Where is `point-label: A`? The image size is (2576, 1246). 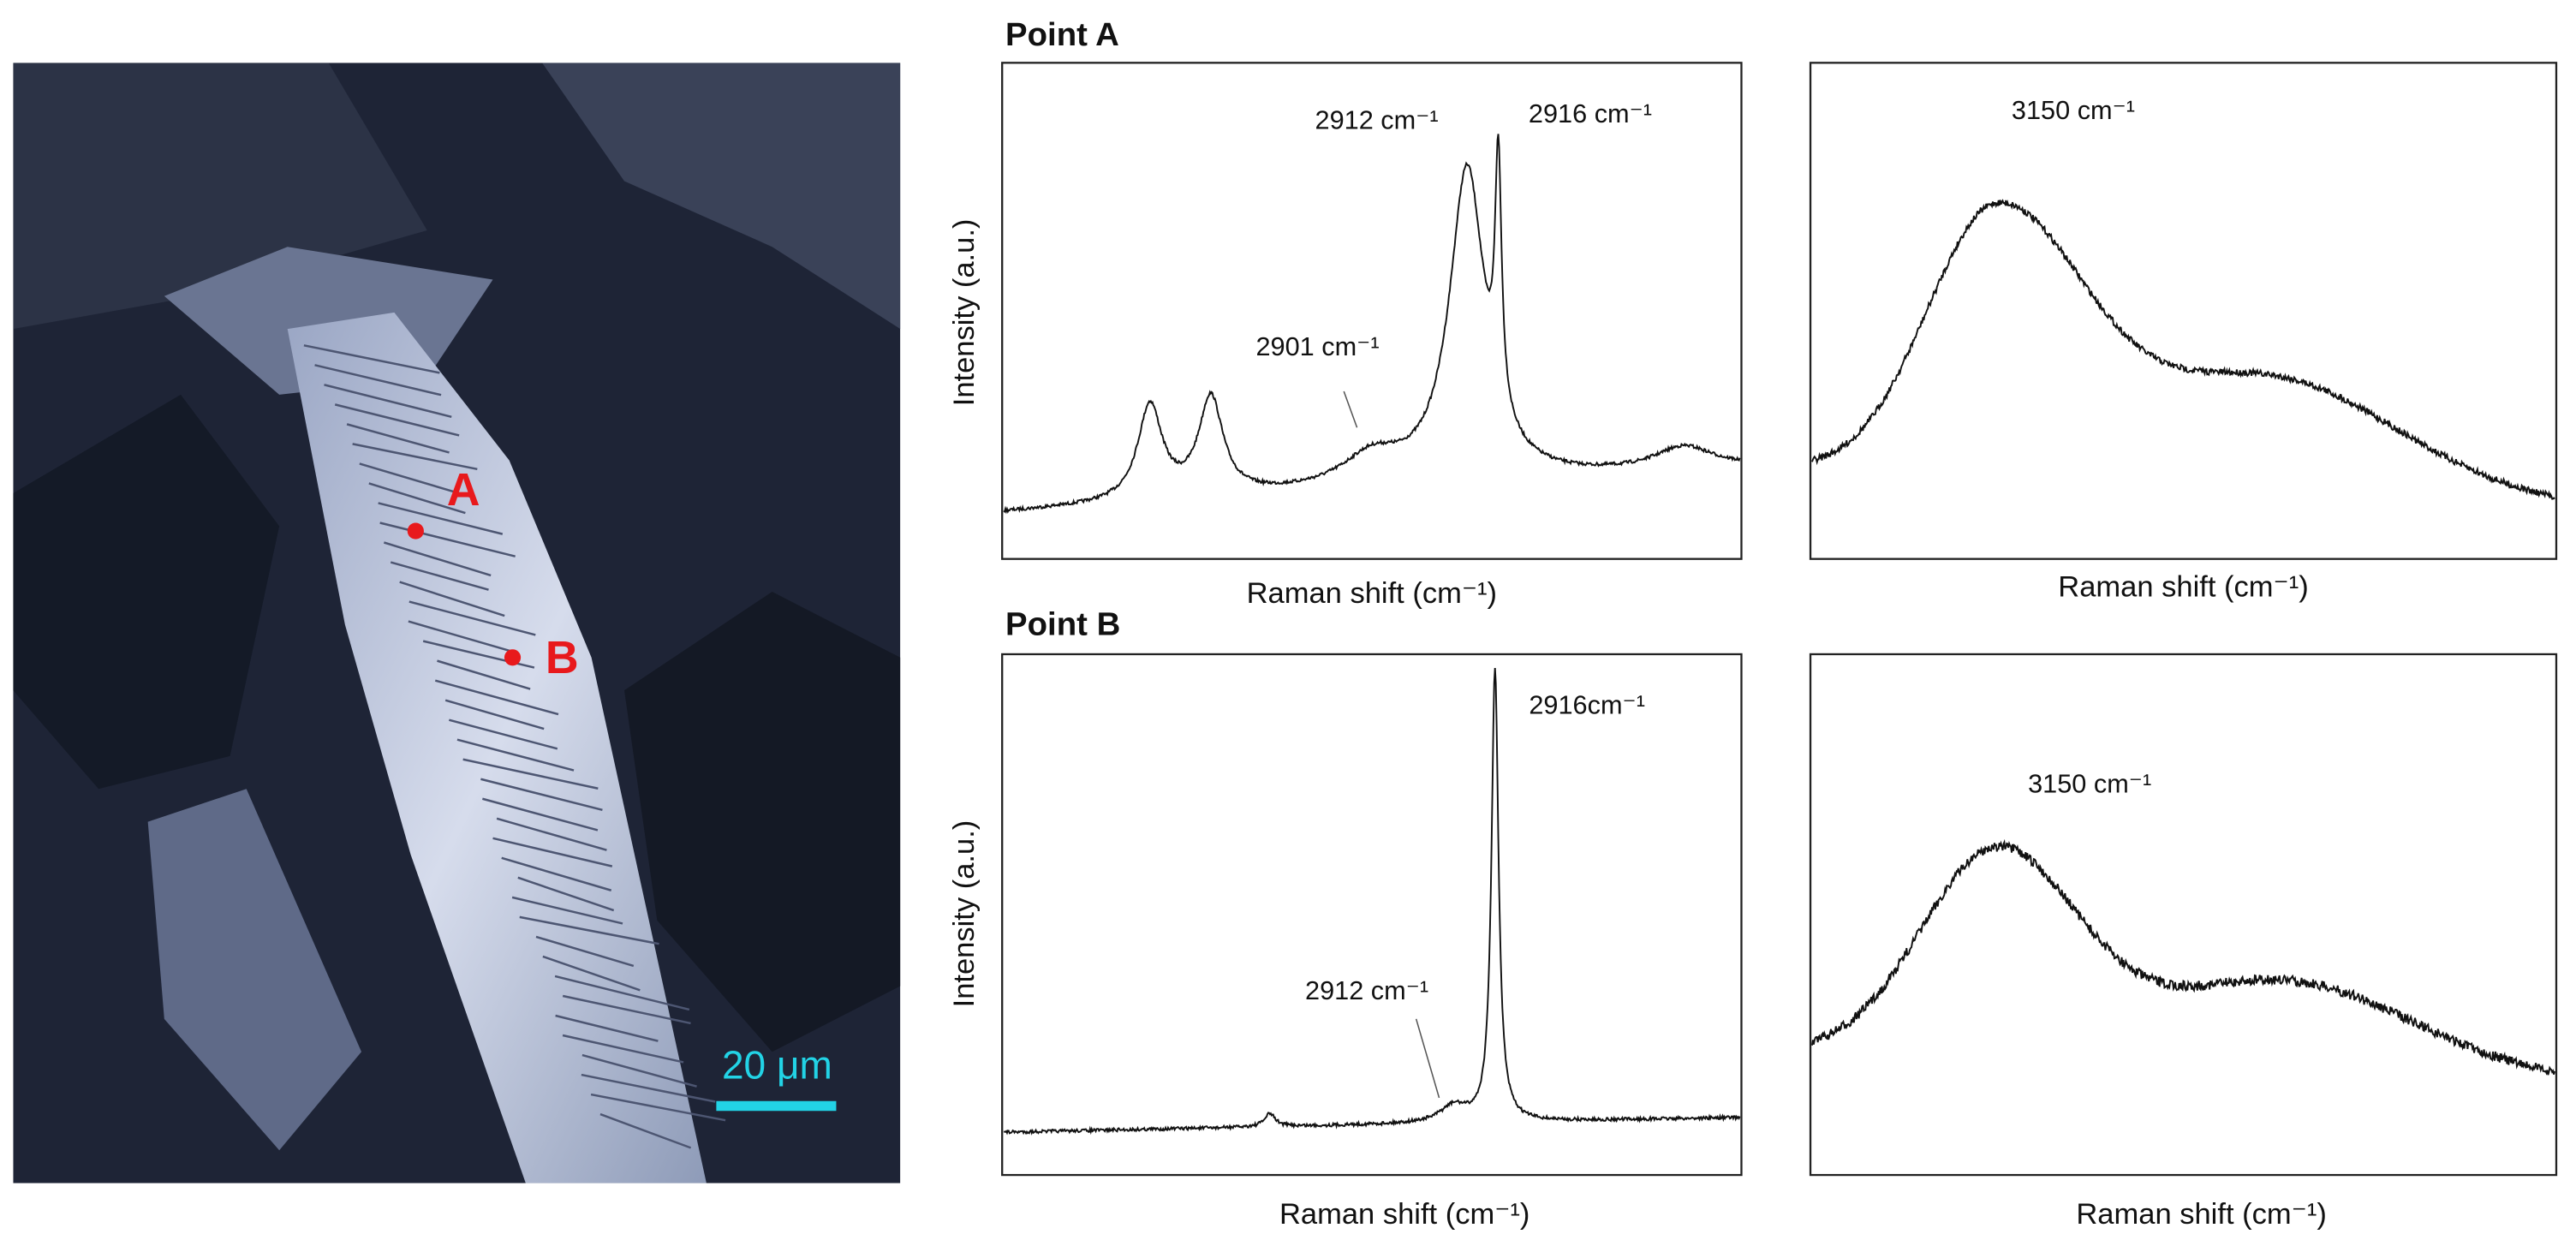
point-label: A is located at coordinates (463, 490).